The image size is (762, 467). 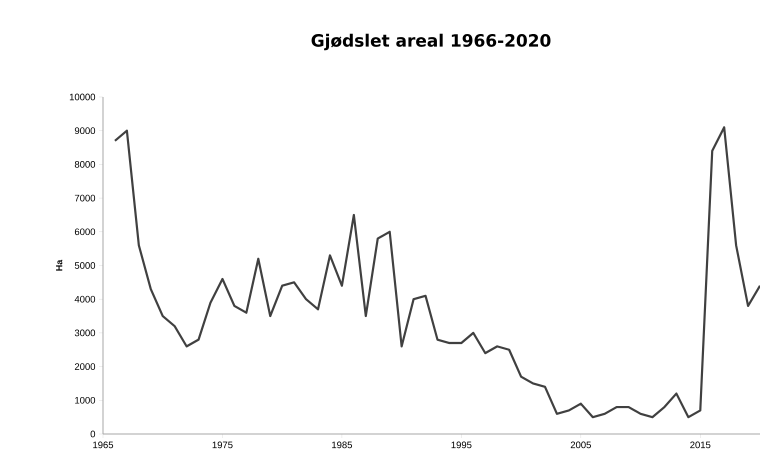 What do you see at coordinates (462, 445) in the screenshot?
I see `x-tick-label: 1995` at bounding box center [462, 445].